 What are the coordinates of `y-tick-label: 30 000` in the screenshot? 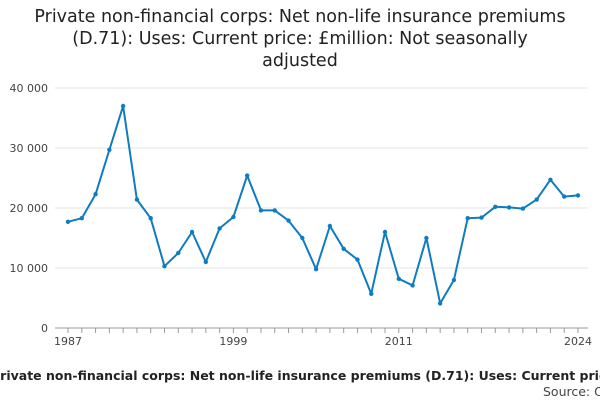 It's located at (29, 148).